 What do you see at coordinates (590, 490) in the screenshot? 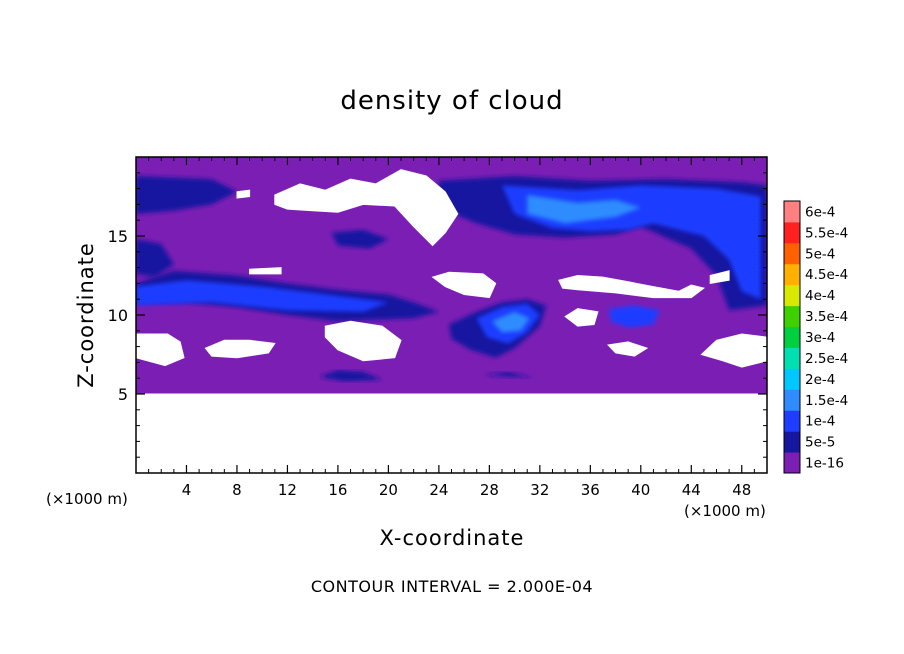
I see `x-tick-label-36: 36` at bounding box center [590, 490].